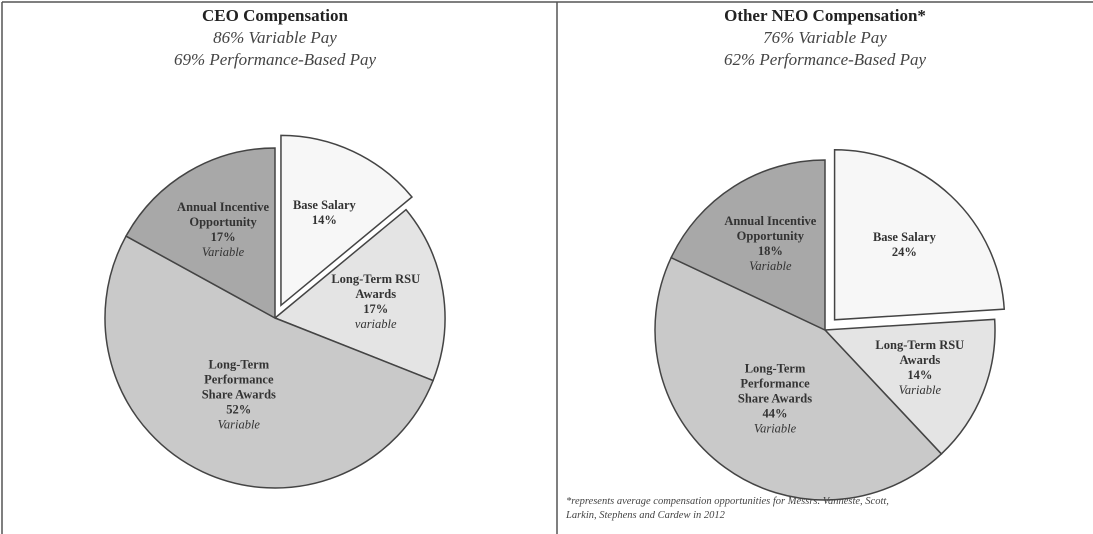  I want to click on slice-note: variable, so click(375, 324).